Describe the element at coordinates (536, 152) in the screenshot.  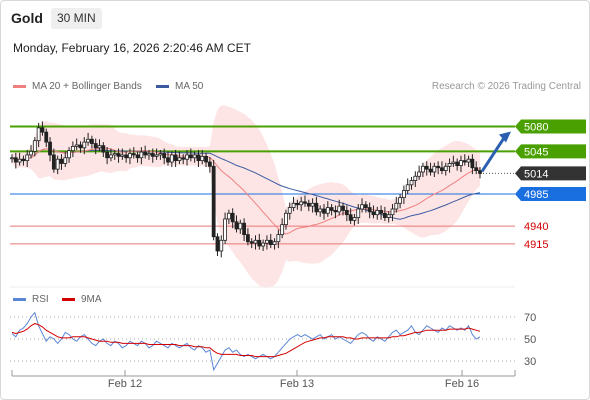
I see `level-label-5045: 5045` at that location.